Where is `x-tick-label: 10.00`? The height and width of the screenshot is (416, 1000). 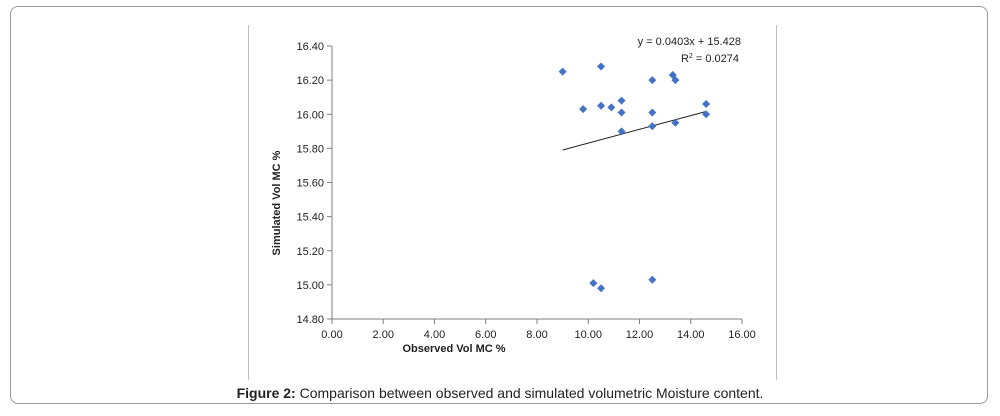 x-tick-label: 10.00 is located at coordinates (588, 335).